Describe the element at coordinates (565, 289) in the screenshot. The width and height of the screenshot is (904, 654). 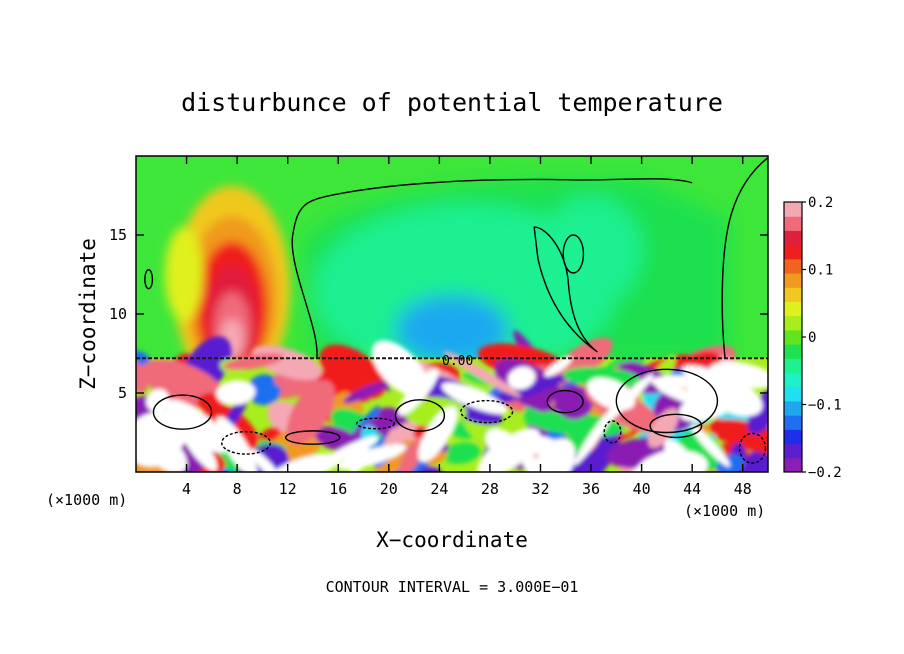
I see `contour-loop-center` at that location.